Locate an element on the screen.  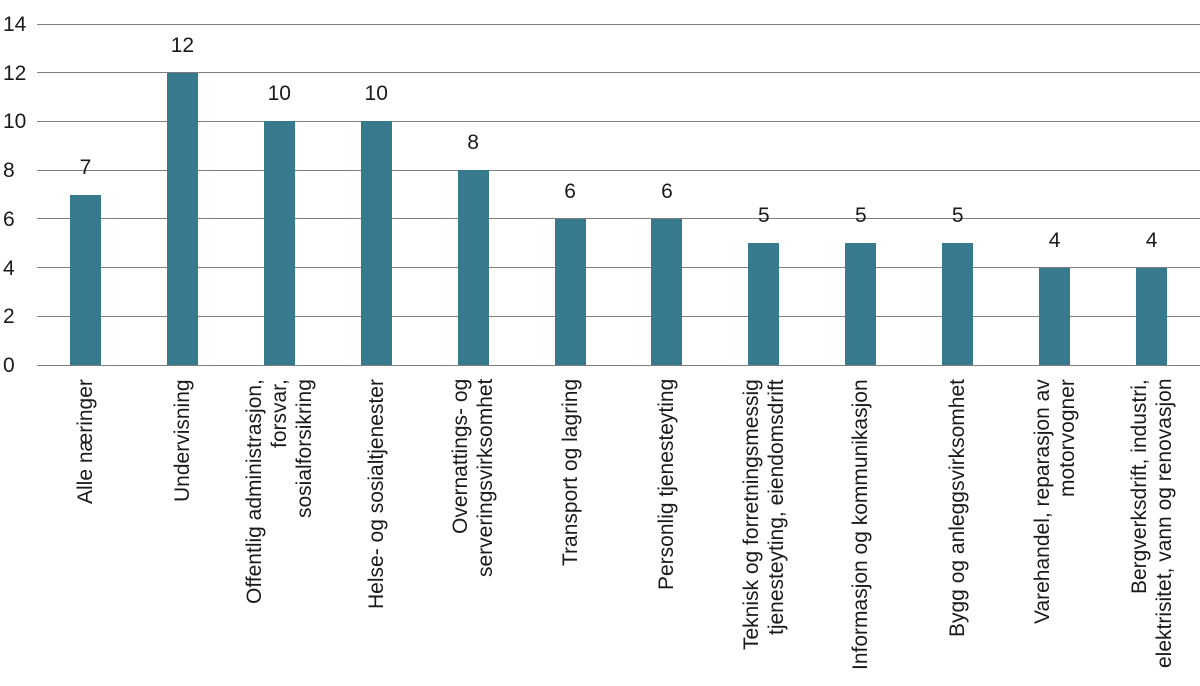
y-axis-tick-label: 12 is located at coordinates (15, 73).